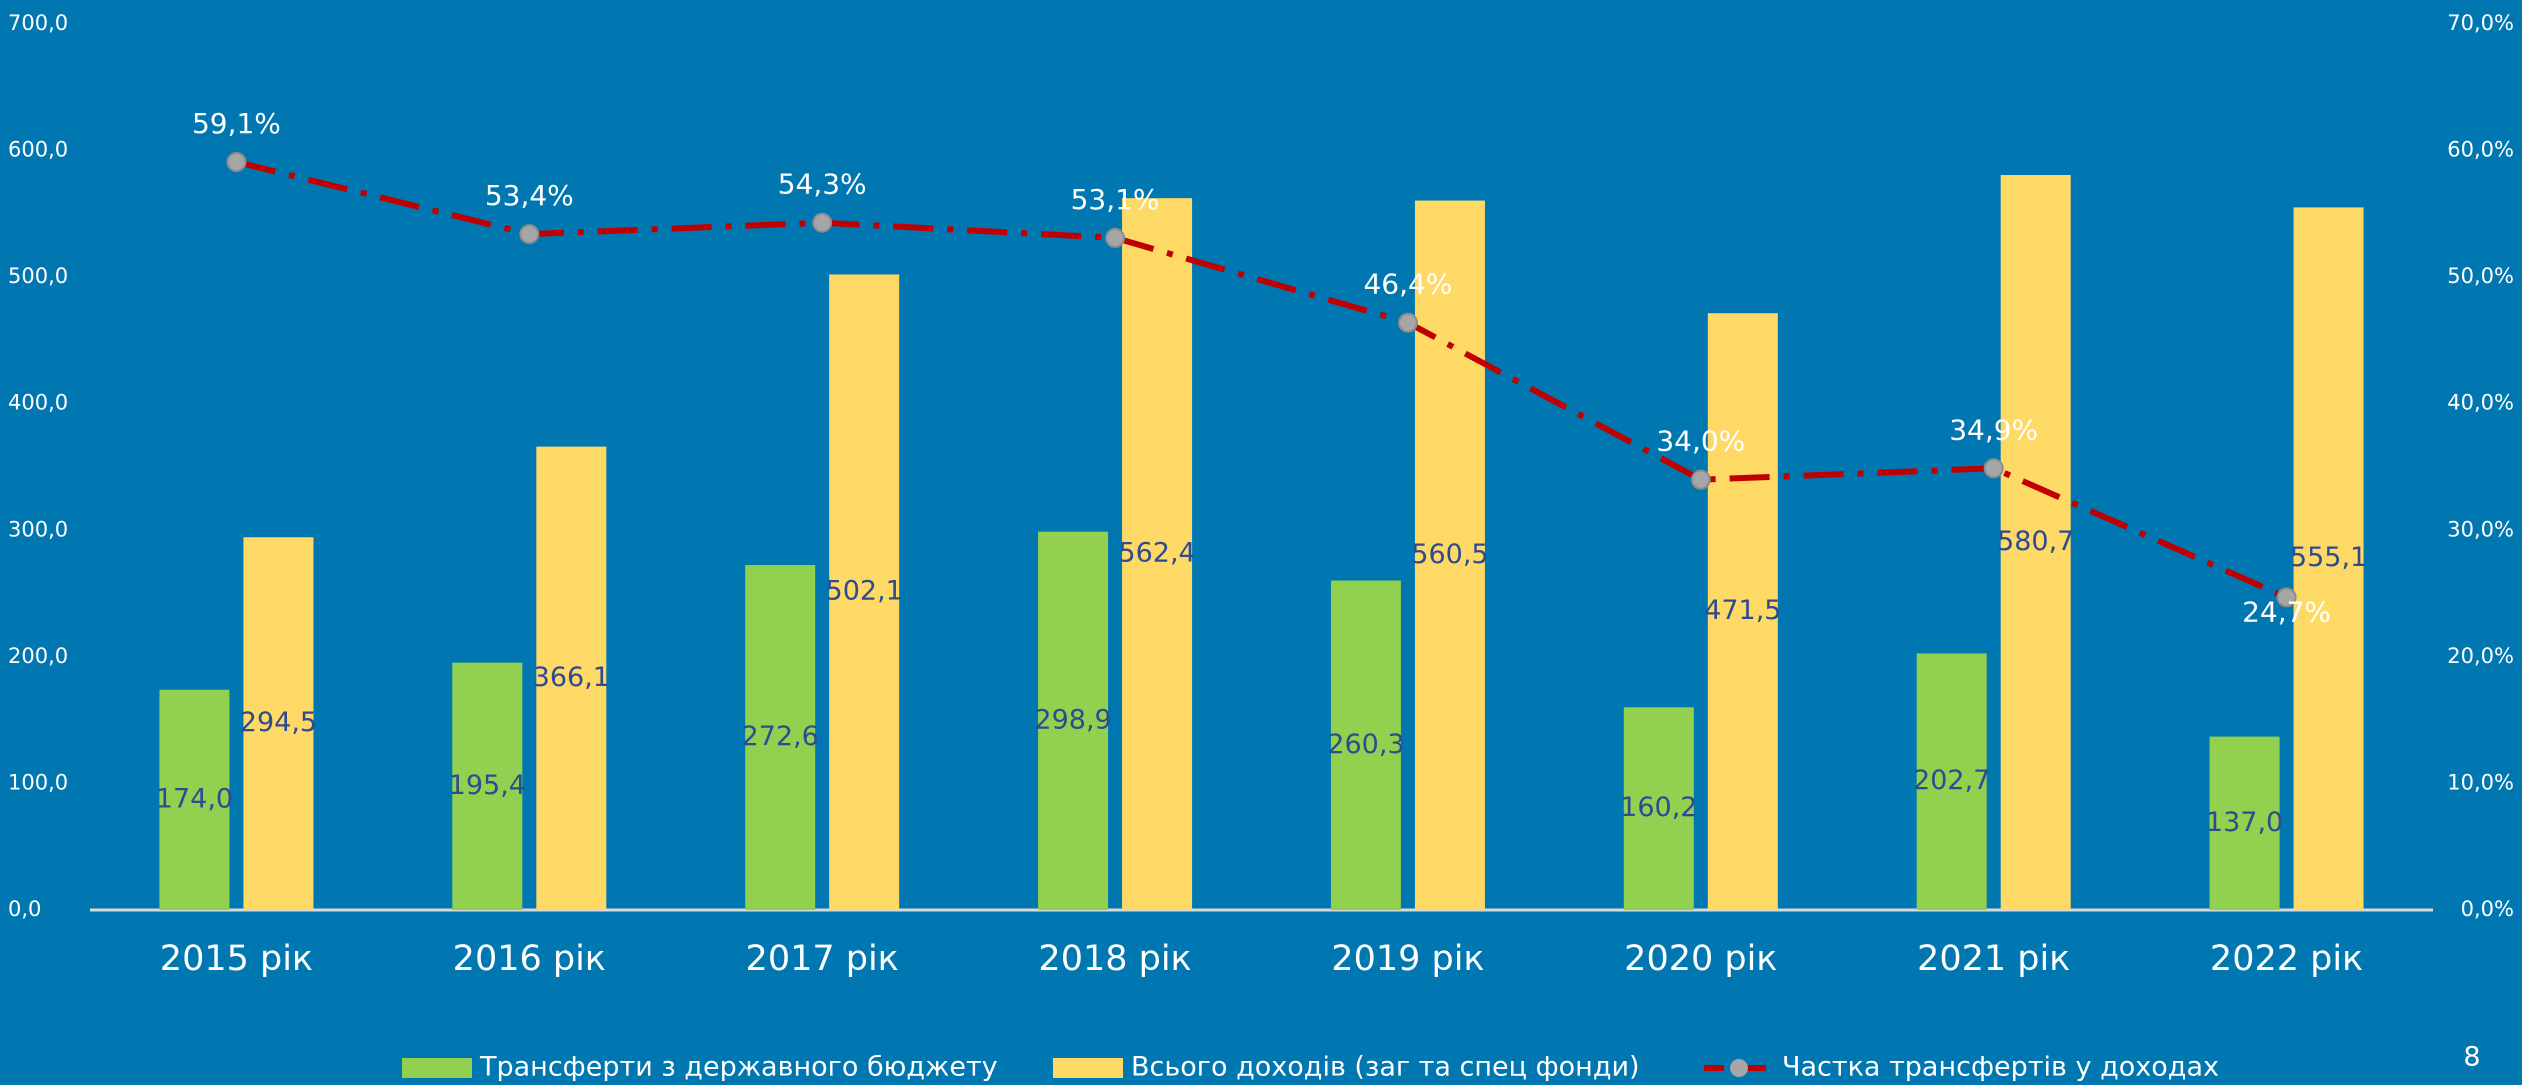 The height and width of the screenshot is (1085, 2522). I want to click on y2-tick-label: 30,0%, so click(2480, 529).